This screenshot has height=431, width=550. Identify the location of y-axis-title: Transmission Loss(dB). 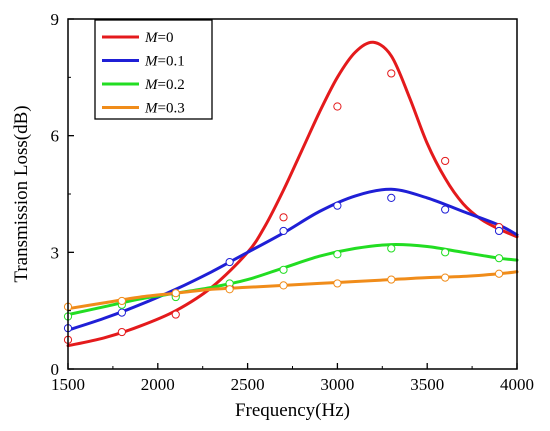
(21, 193).